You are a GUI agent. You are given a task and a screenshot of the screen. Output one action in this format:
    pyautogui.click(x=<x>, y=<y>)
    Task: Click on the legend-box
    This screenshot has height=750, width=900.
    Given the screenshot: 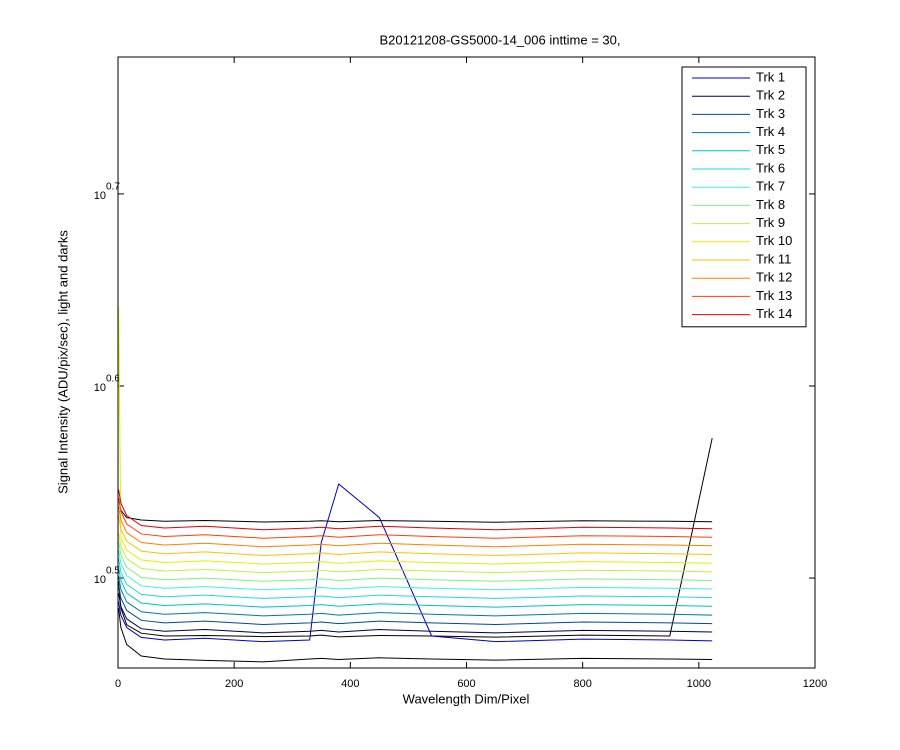 What is the action you would take?
    pyautogui.click(x=744, y=197)
    